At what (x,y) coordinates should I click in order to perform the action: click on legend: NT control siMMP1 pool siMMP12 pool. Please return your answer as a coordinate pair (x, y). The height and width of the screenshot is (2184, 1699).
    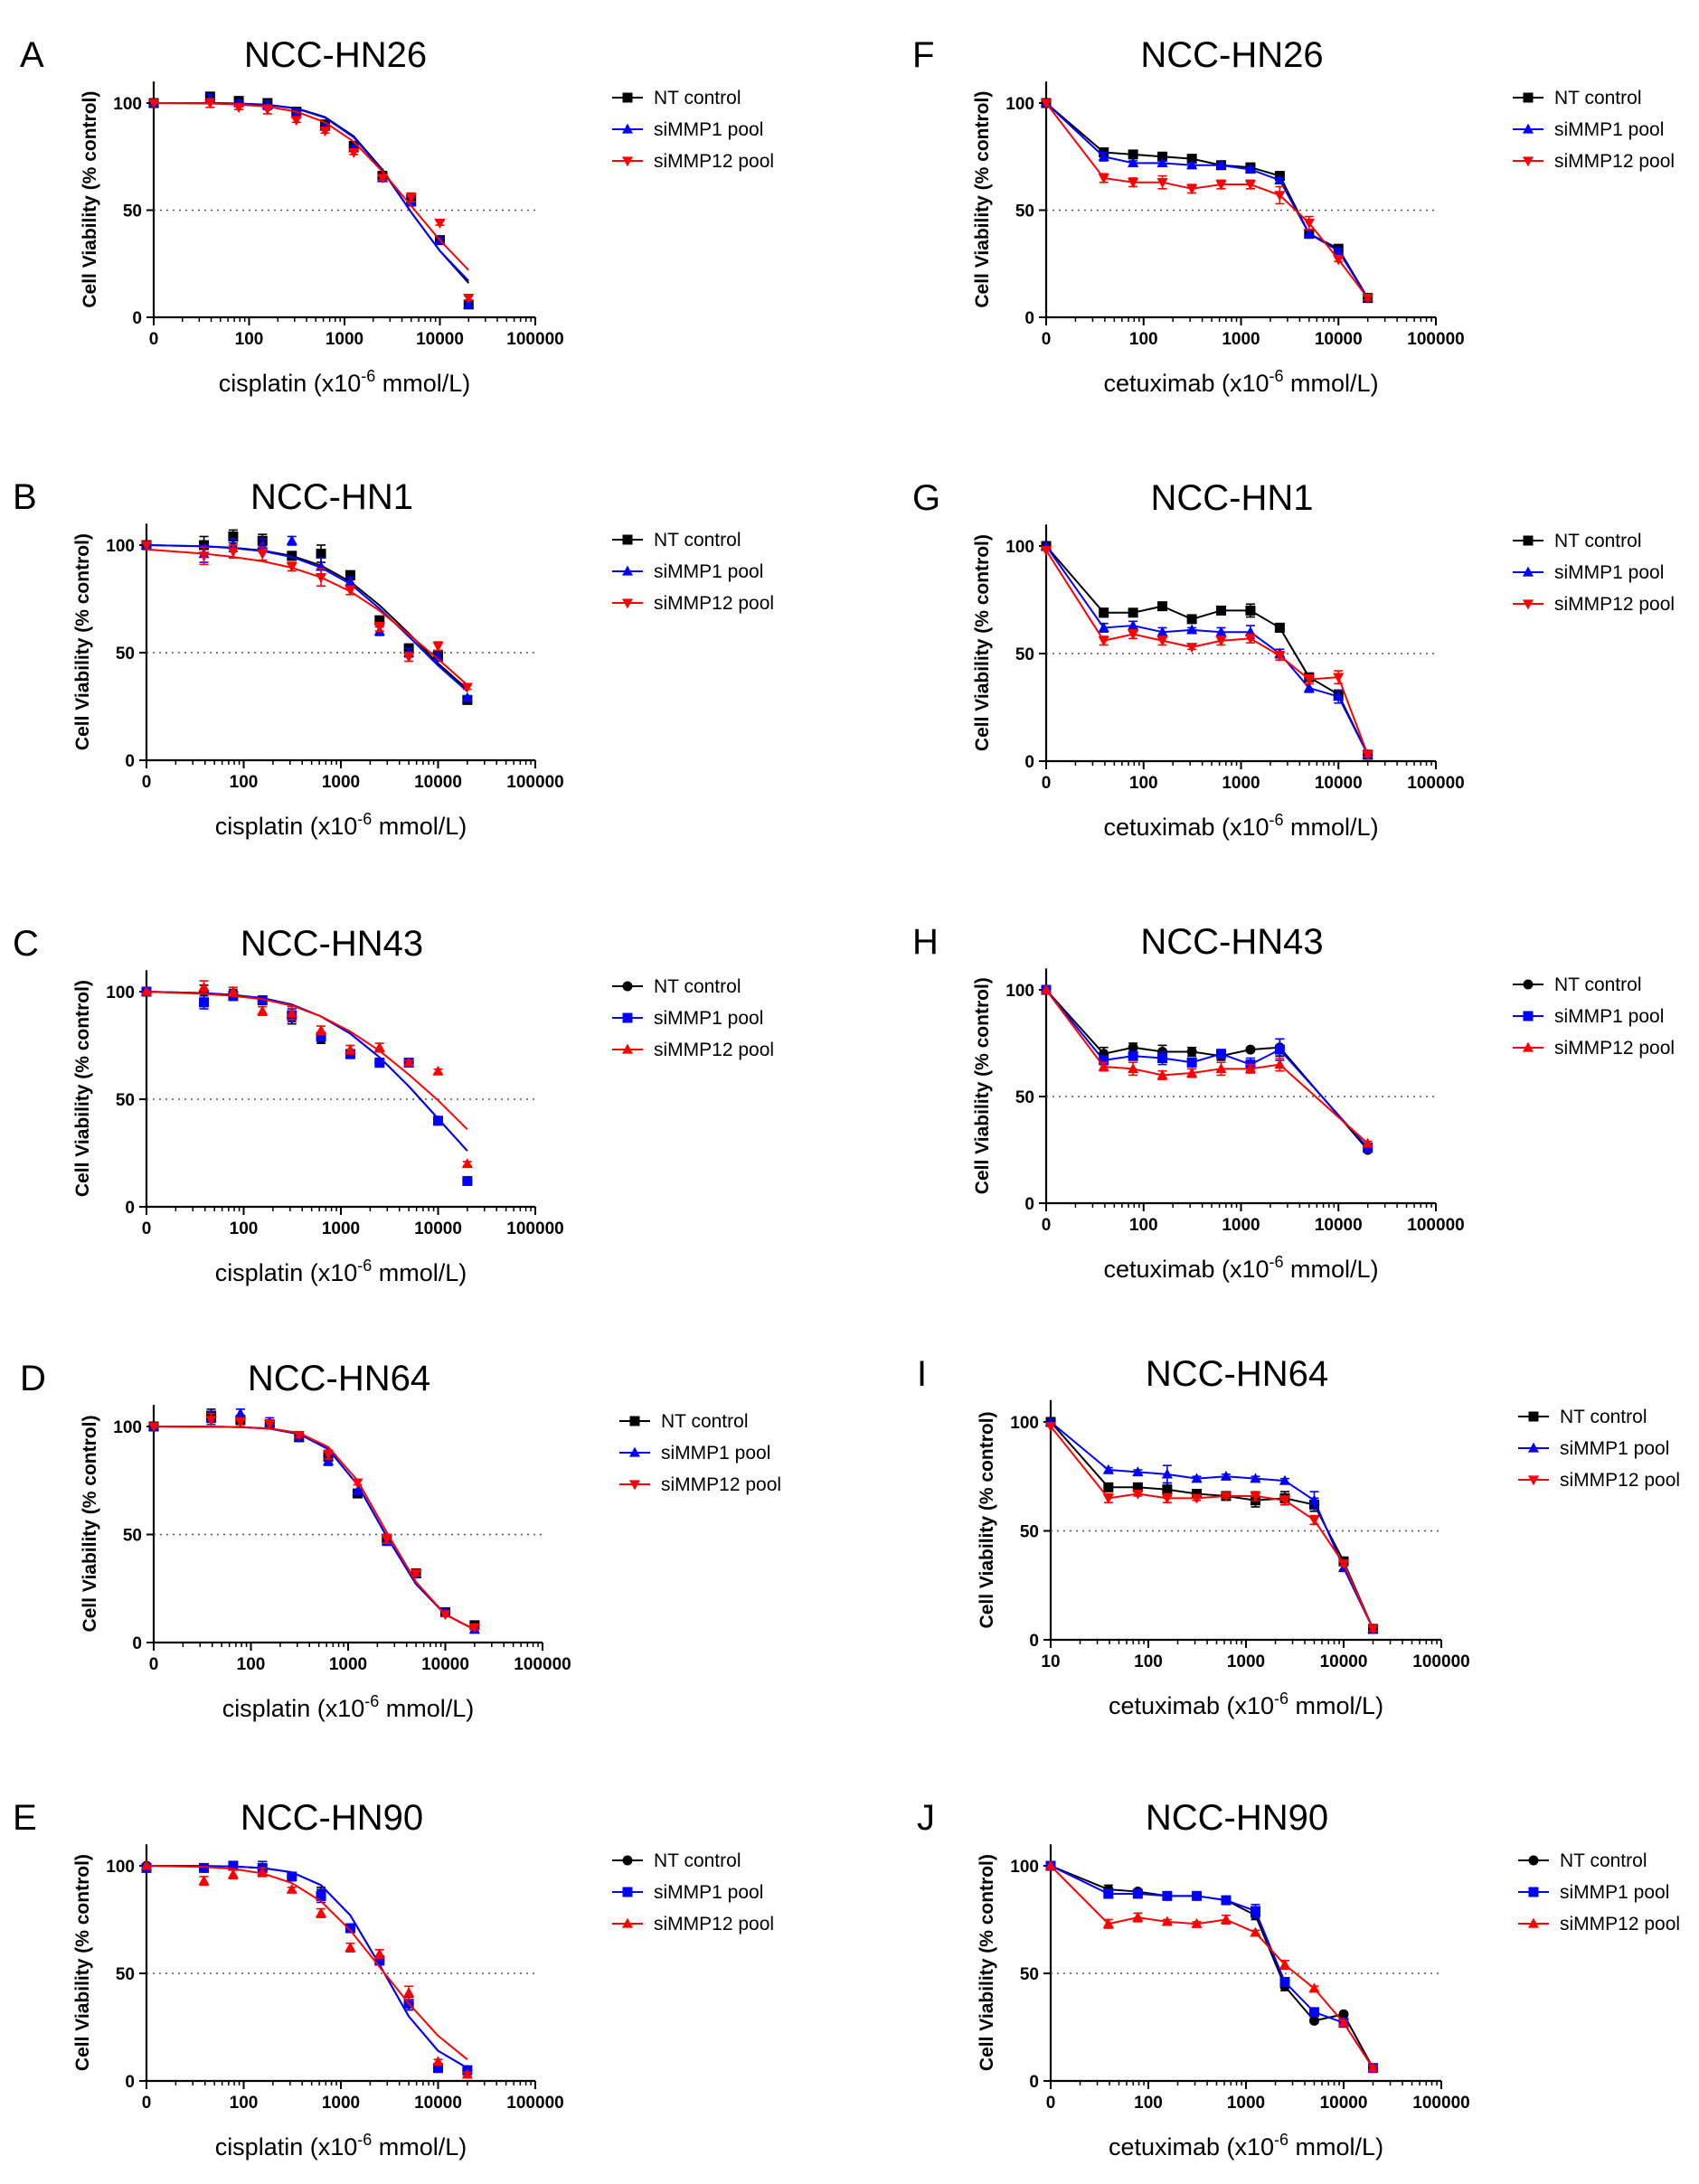
    Looking at the image, I should click on (693, 572).